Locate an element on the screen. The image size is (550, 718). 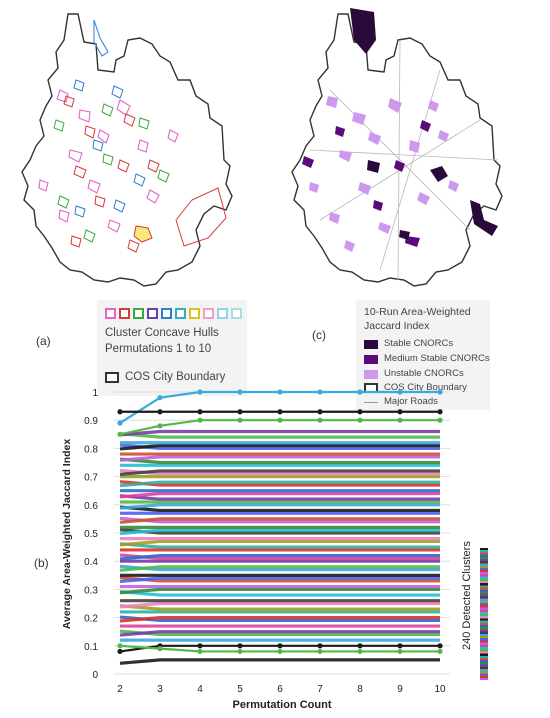
legend-stable: Stable CNORCs is located at coordinates (419, 343).